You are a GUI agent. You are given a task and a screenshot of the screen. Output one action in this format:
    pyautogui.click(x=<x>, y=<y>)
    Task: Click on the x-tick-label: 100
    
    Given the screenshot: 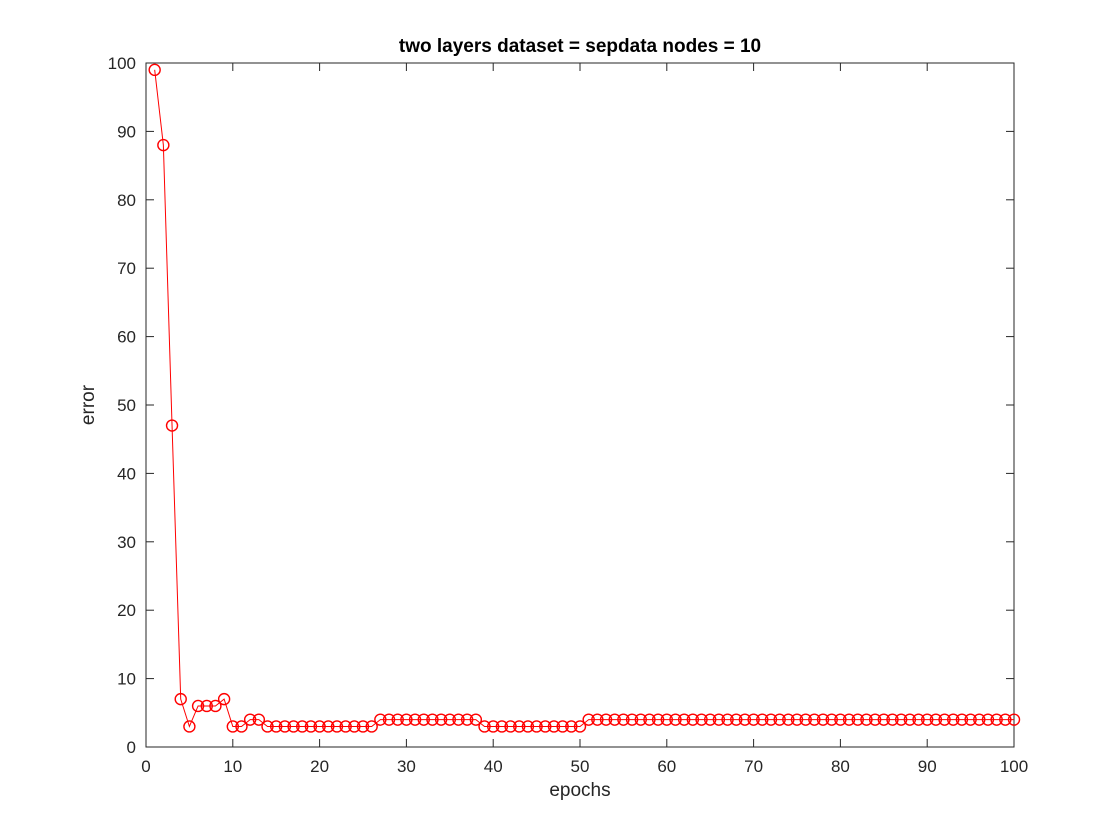 What is the action you would take?
    pyautogui.click(x=1014, y=766)
    